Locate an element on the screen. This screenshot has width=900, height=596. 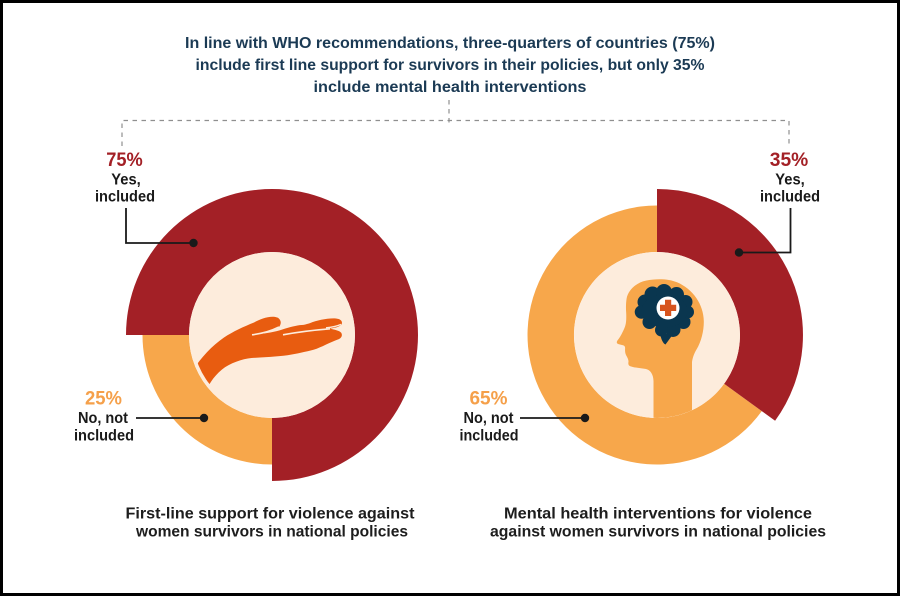
svg-text: 35% is located at coordinates (789, 160).